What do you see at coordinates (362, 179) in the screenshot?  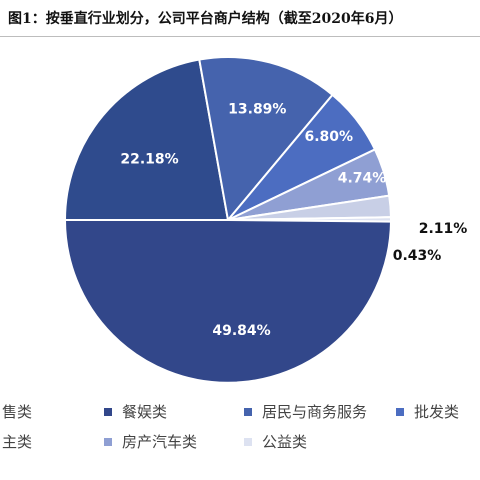 I see `slice-value-label: 4.74%` at bounding box center [362, 179].